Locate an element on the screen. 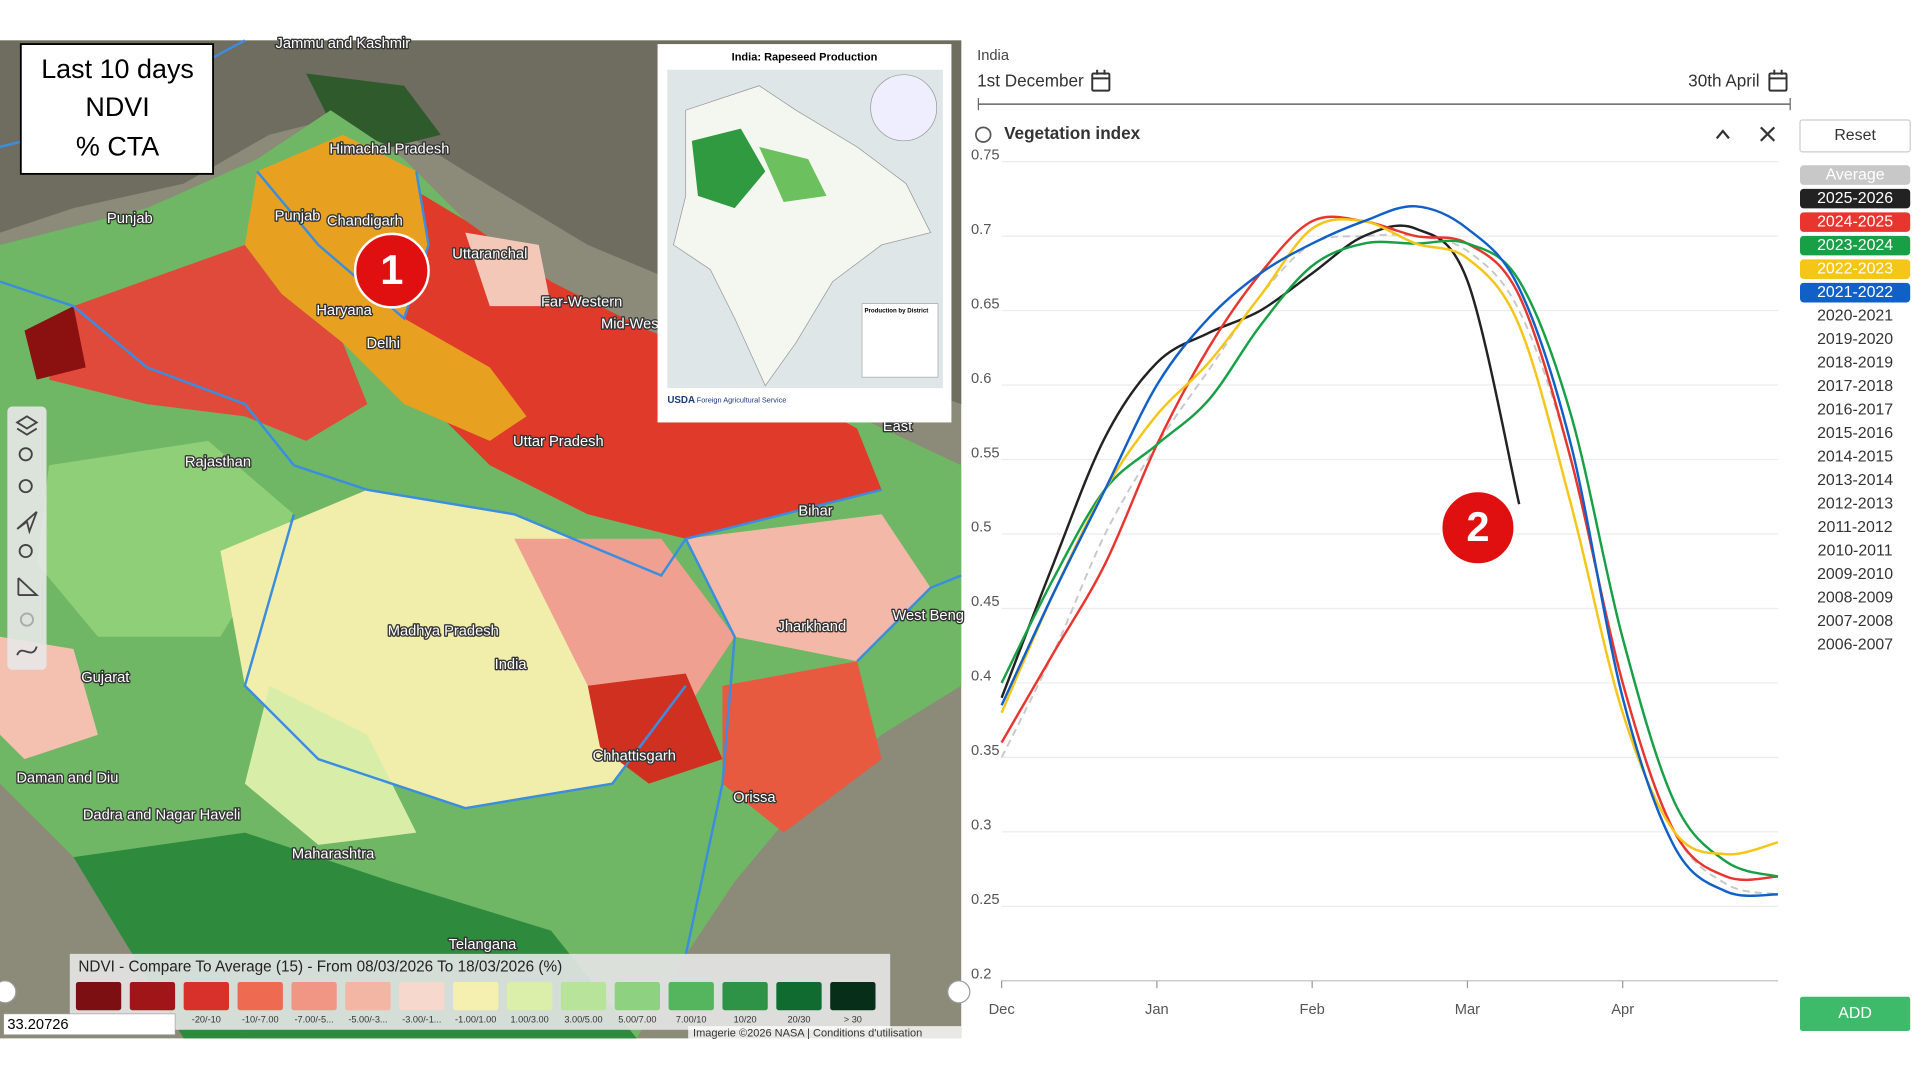 The width and height of the screenshot is (1920, 1080). legend-item-inactive: 2016-2017 is located at coordinates (1855, 409).